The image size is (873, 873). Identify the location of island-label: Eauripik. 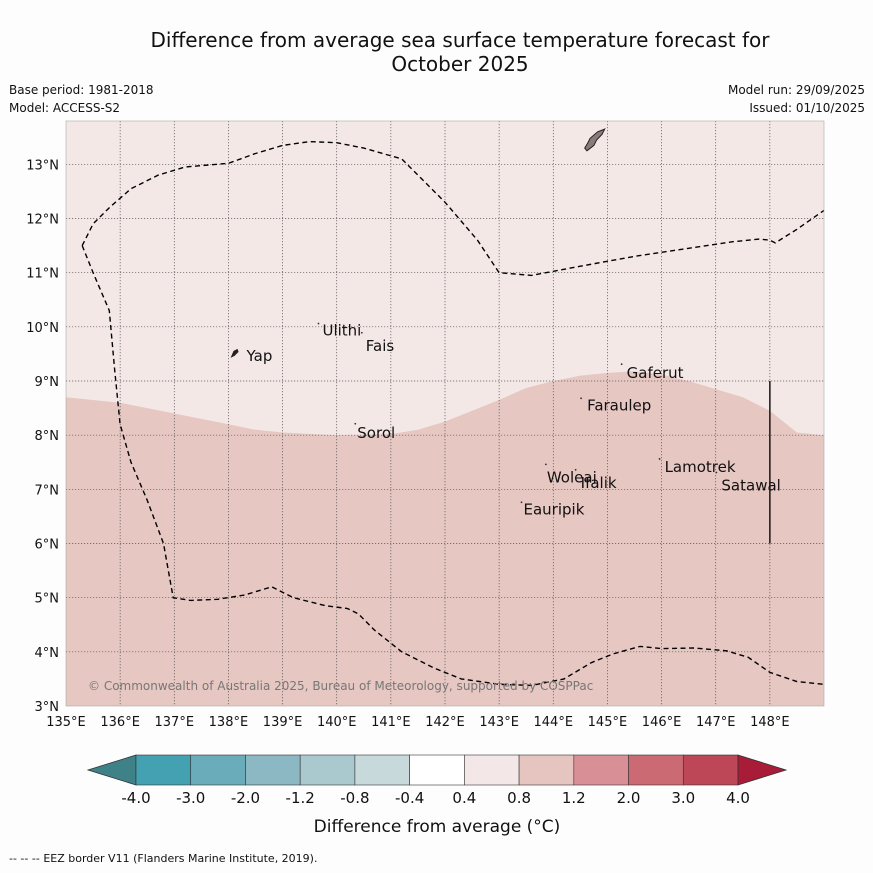
(554, 509).